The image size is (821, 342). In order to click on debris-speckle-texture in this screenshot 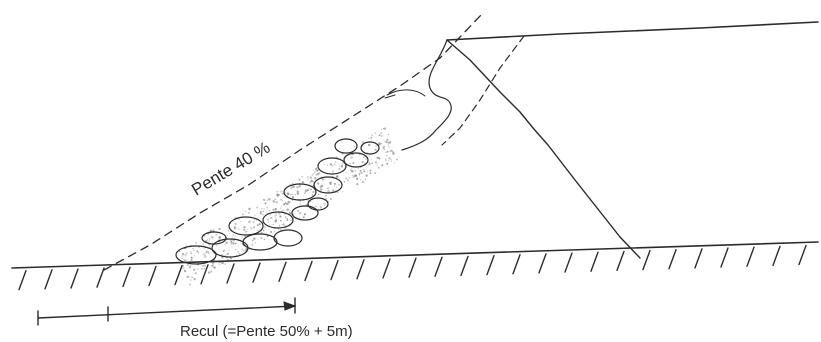, I will do `click(288, 206)`.